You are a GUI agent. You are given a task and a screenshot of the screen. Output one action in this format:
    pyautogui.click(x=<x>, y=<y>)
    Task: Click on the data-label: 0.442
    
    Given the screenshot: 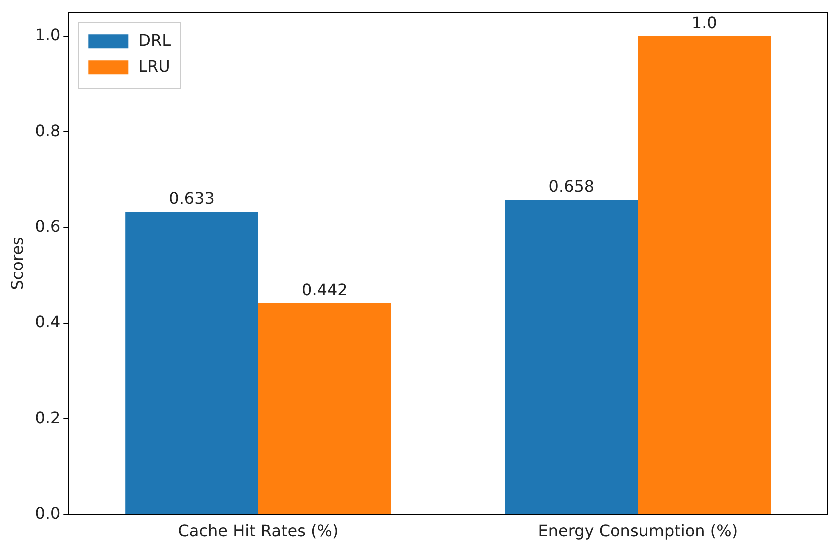 What is the action you would take?
    pyautogui.click(x=325, y=290)
    